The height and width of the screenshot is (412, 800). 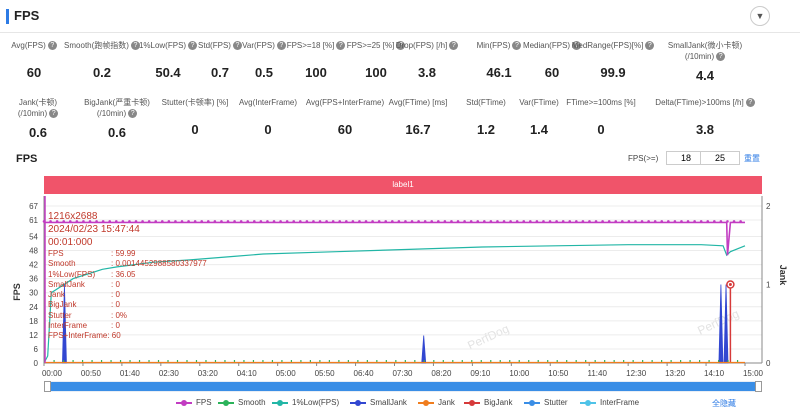 I want to click on scrollbar-left-handle, so click(x=47, y=386).